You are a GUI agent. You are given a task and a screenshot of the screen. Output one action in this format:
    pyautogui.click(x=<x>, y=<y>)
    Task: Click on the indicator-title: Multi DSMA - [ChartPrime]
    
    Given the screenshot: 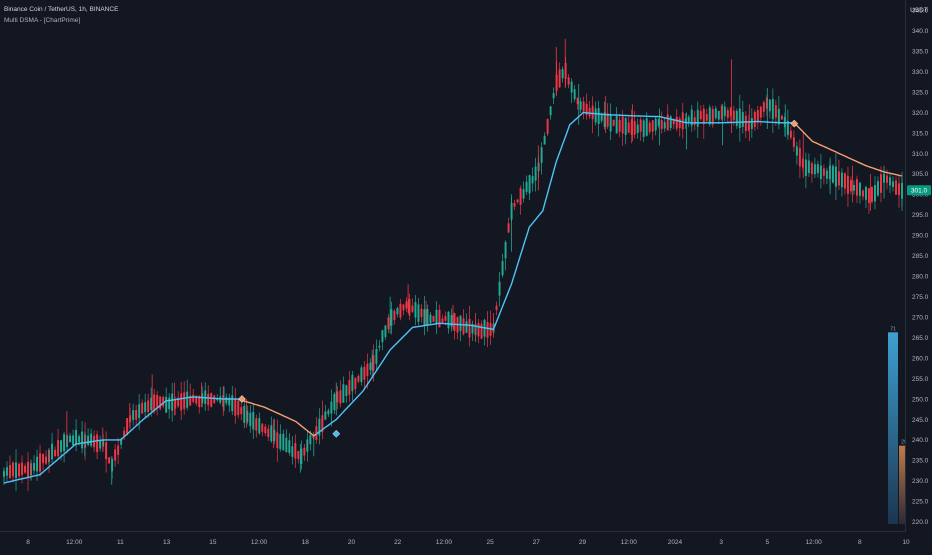 What is the action you would take?
    pyautogui.click(x=42, y=20)
    